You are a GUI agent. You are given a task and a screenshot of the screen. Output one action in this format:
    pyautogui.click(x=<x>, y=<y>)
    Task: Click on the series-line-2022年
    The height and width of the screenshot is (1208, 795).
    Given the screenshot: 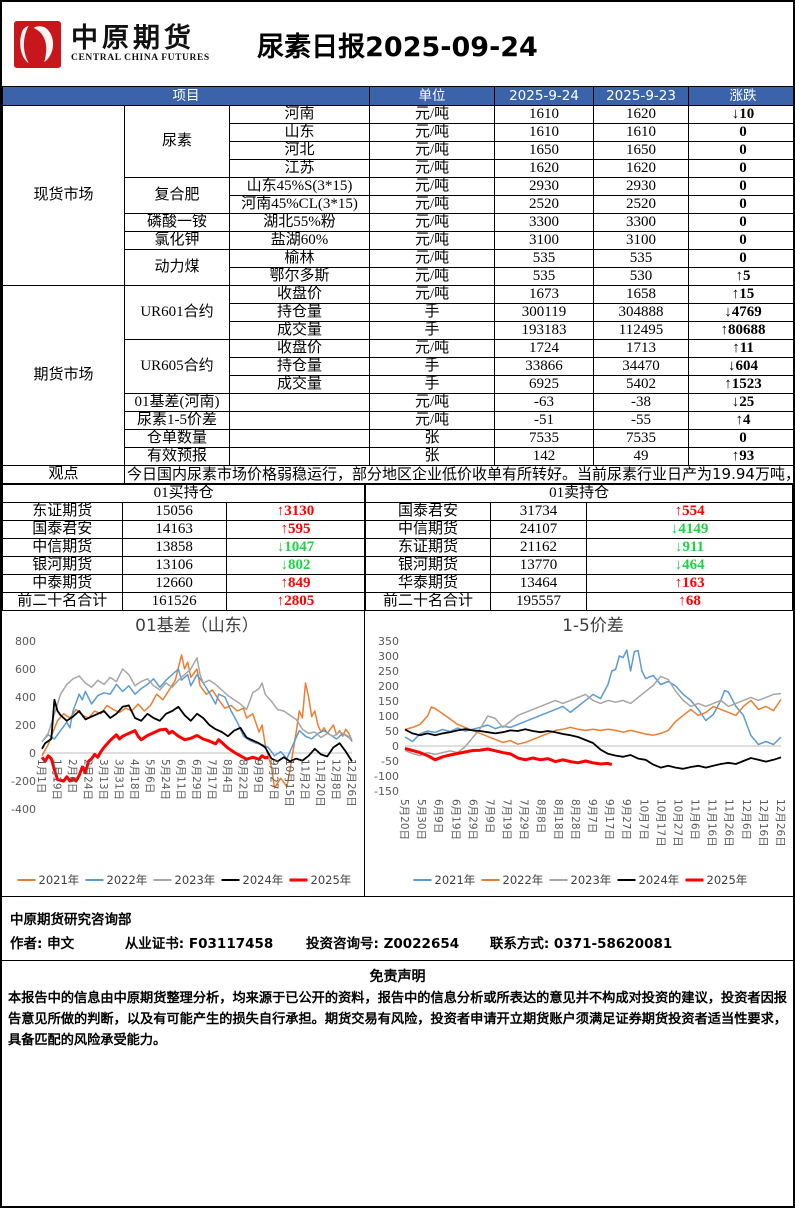 What is the action you would take?
    pyautogui.click(x=197, y=714)
    